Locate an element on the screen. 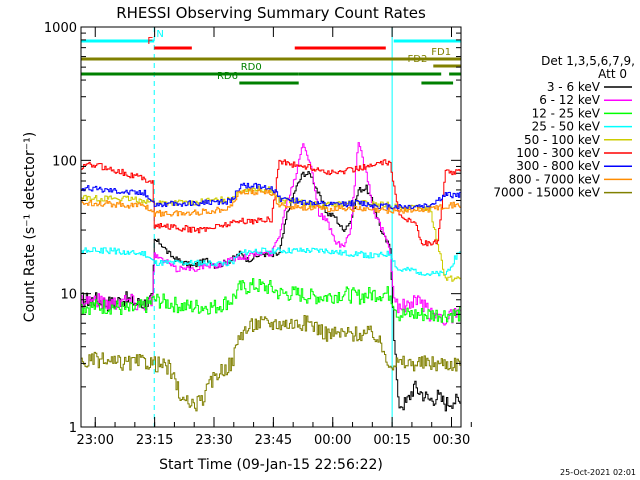 The height and width of the screenshot is (480, 640). y-tick-label: 1000 is located at coordinates (60, 28).